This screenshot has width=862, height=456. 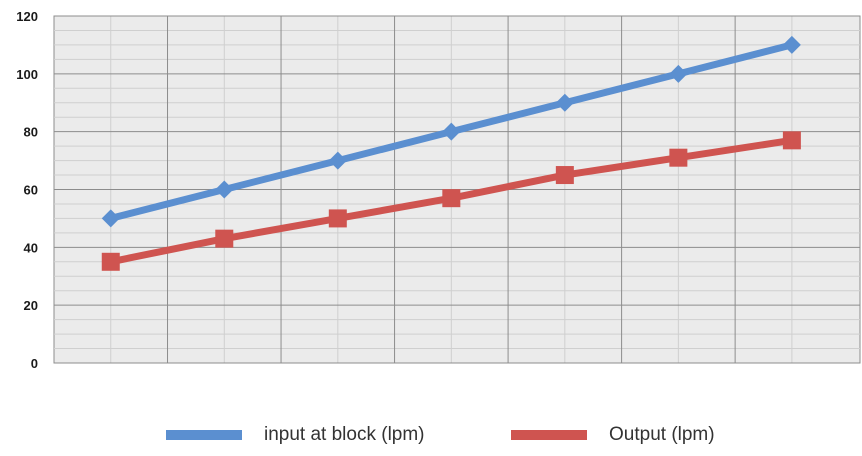 What do you see at coordinates (34, 363) in the screenshot?
I see `y-tick-label: 0` at bounding box center [34, 363].